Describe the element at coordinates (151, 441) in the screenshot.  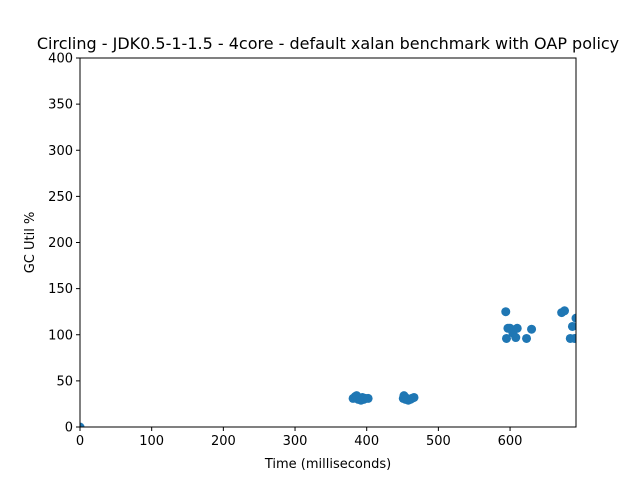
I see `x-tick-label: 100` at that location.